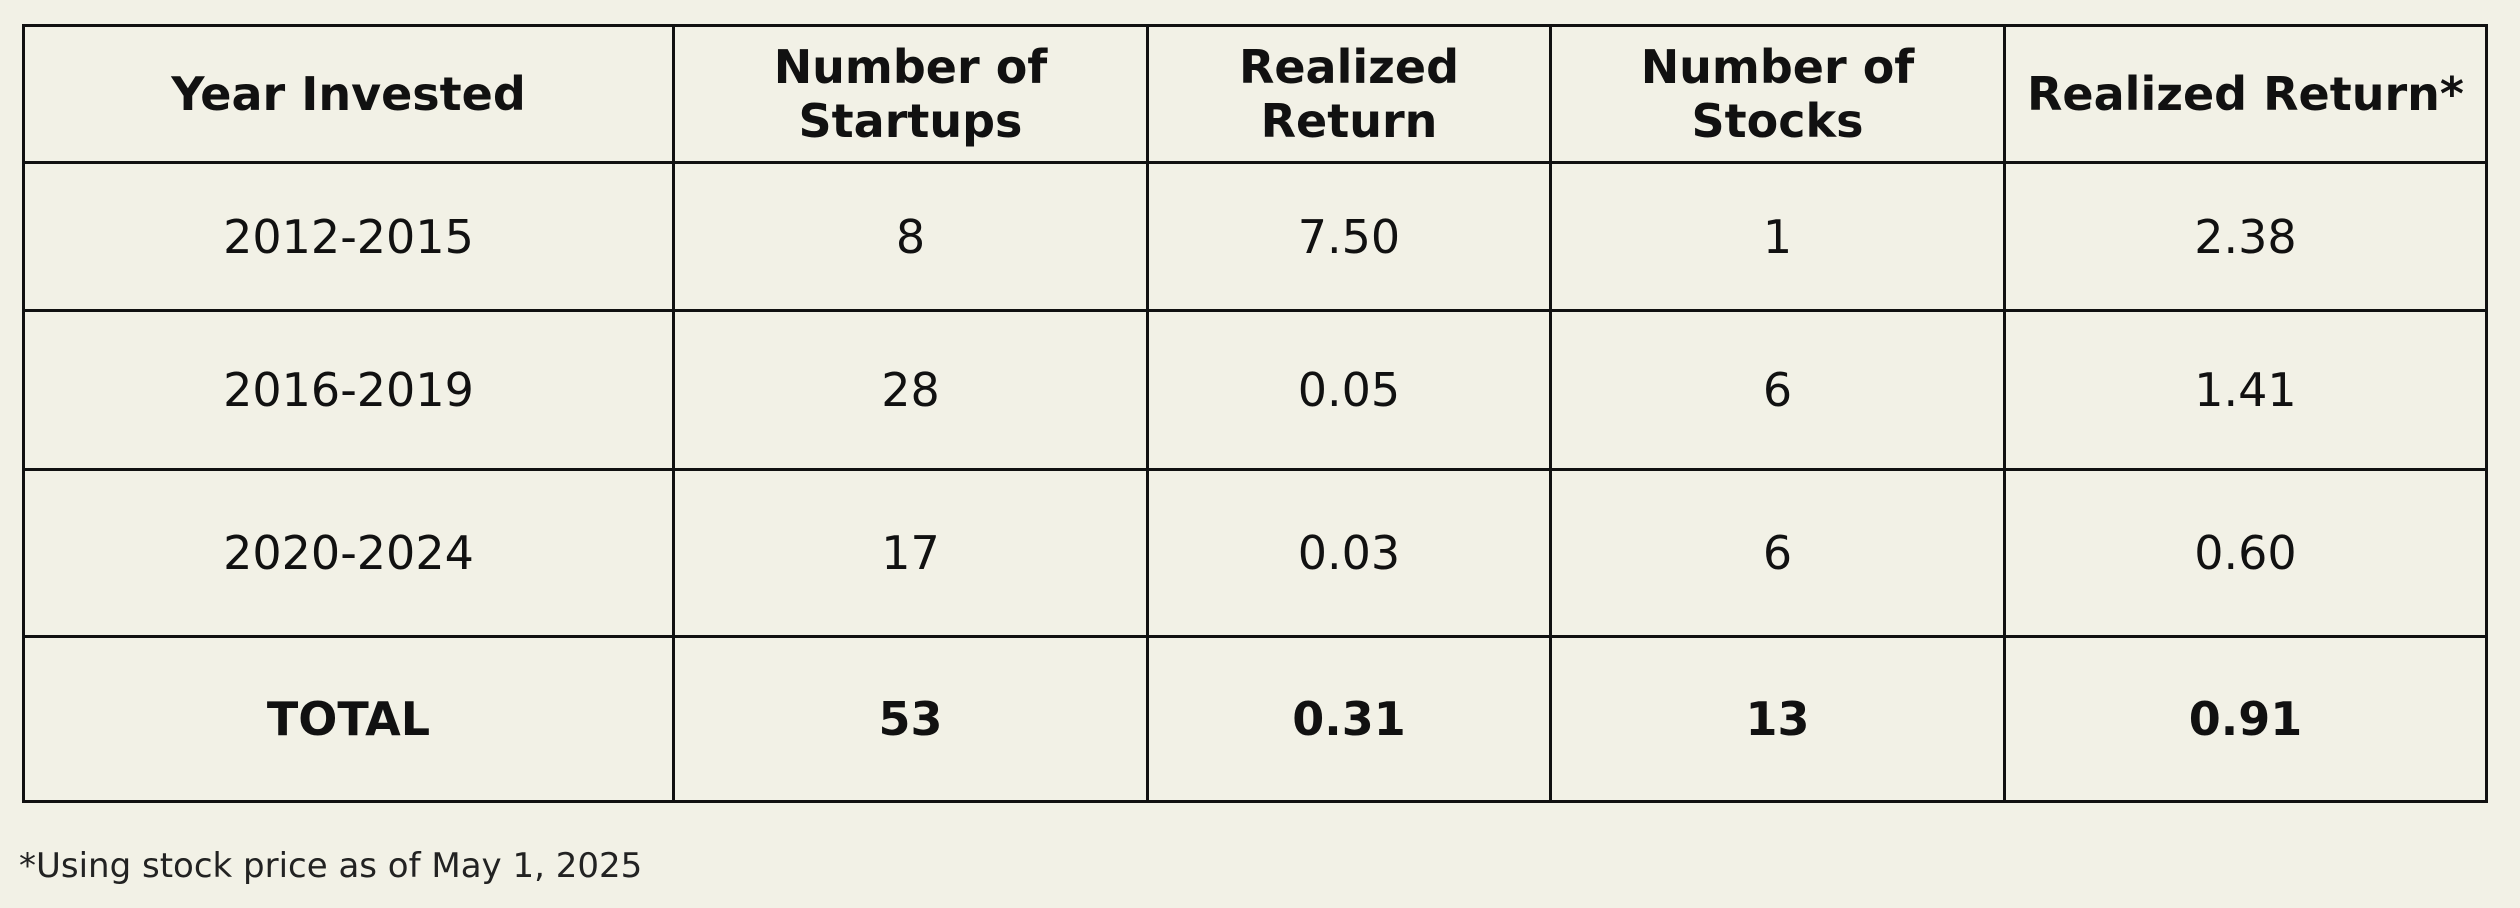  I want to click on data-cell: 2020-2024, so click(348, 553).